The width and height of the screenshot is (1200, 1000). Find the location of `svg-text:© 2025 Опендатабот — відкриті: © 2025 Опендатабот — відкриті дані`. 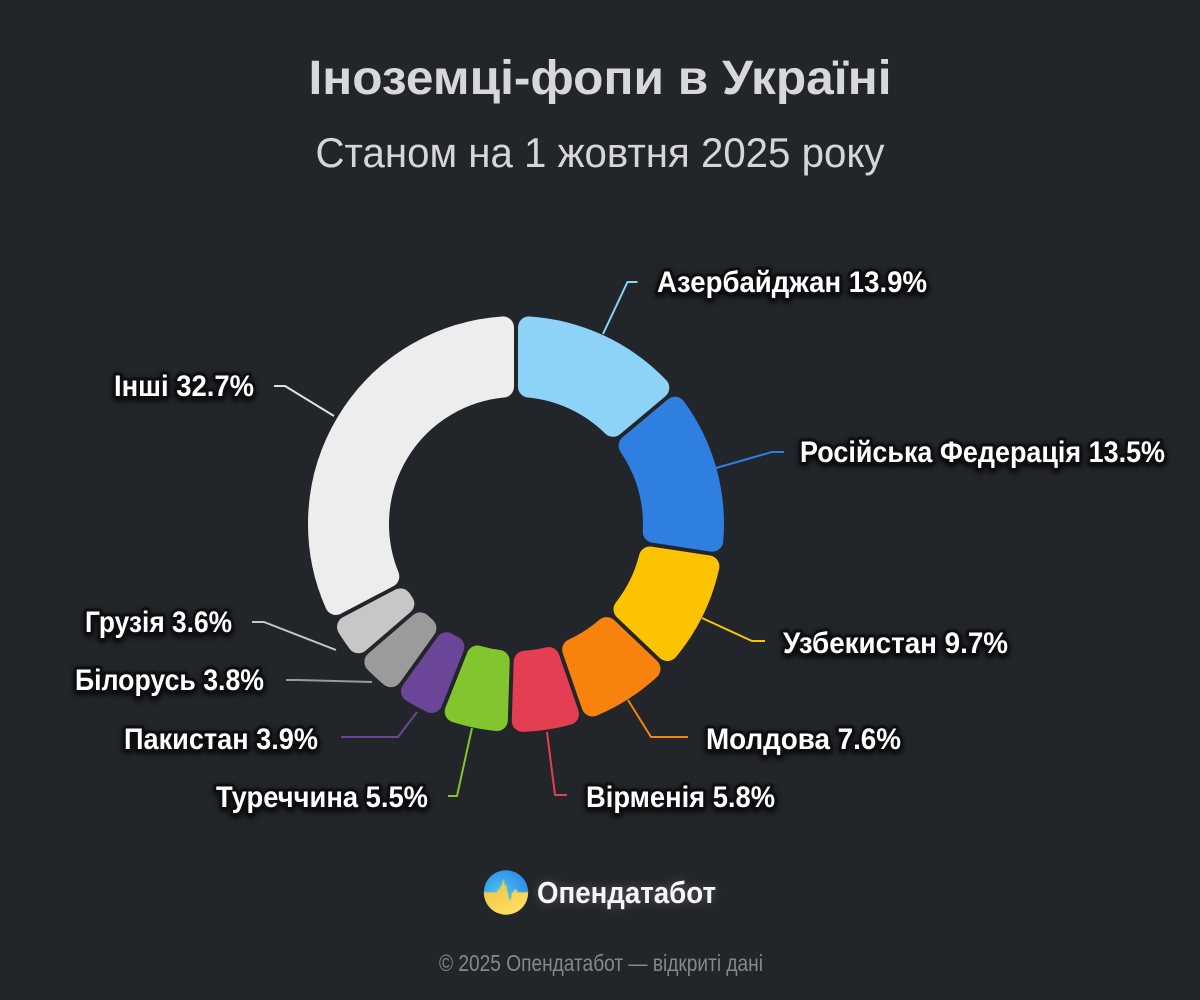

svg-text:© 2025 Опендатабот — відкриті: © 2025 Опендатабот — відкриті дані is located at coordinates (601, 963).